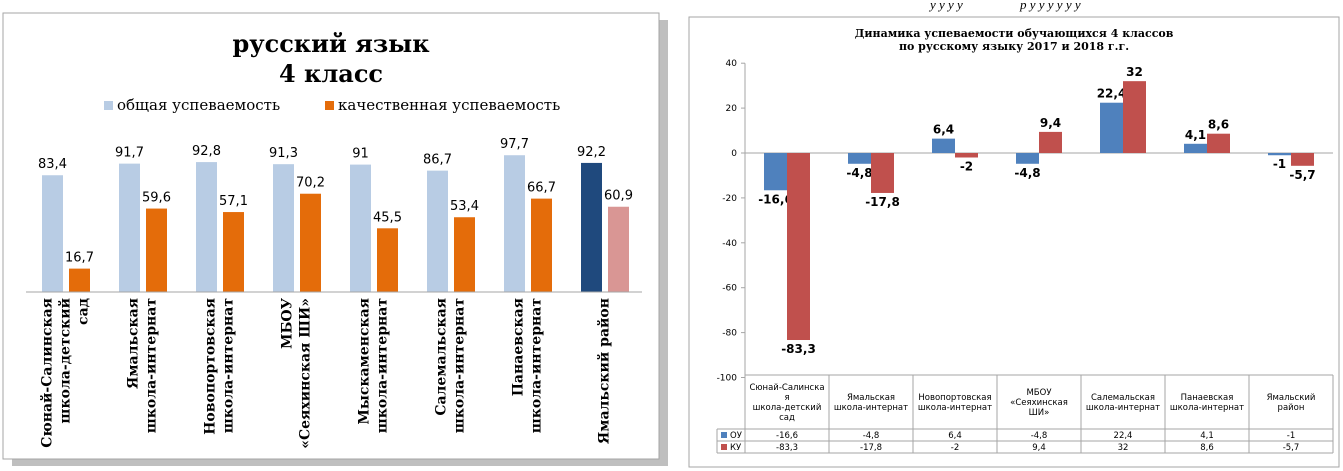 This screenshot has width=1343, height=471. What do you see at coordinates (449, 105) in the screenshot?
I see `legend-label-quality: качественная успеваемость` at bounding box center [449, 105].